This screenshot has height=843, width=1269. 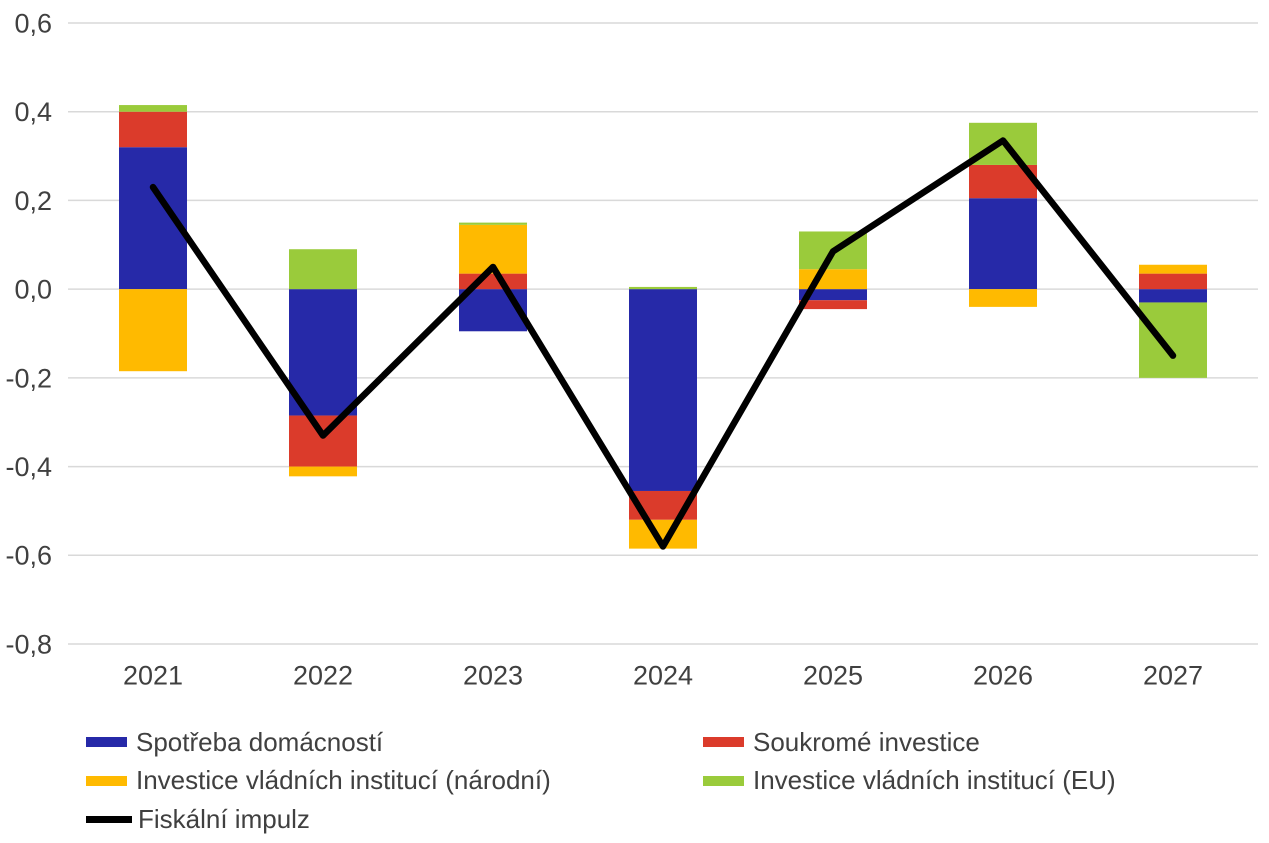 I want to click on legend-swatch-green-icon, so click(x=723, y=780).